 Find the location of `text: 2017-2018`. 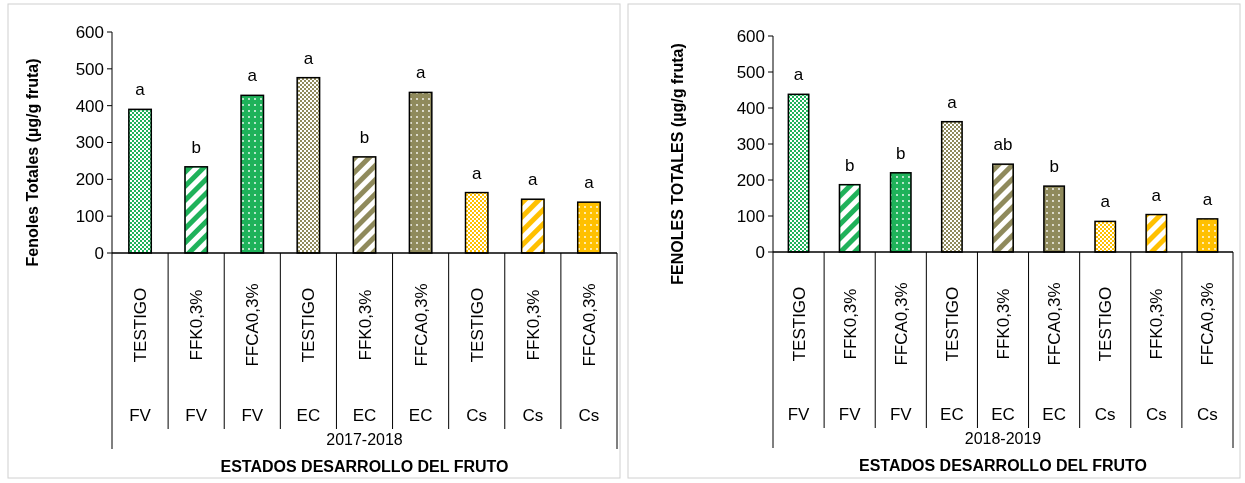

text: 2017-2018 is located at coordinates (364, 439).